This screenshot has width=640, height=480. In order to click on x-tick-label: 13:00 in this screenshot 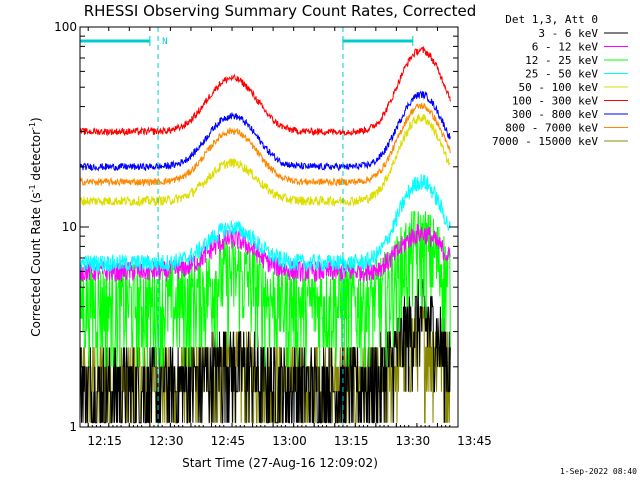, I will do `click(289, 441)`.